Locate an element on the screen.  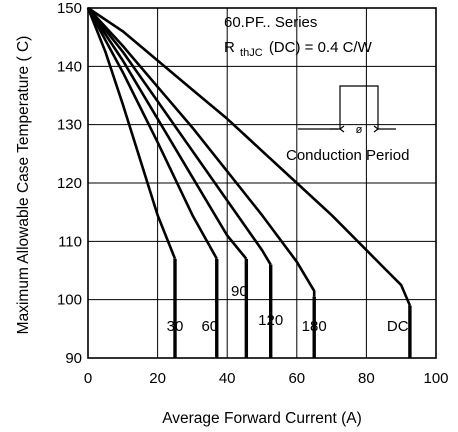
x-tick-label-0: 0 is located at coordinates (88, 378).